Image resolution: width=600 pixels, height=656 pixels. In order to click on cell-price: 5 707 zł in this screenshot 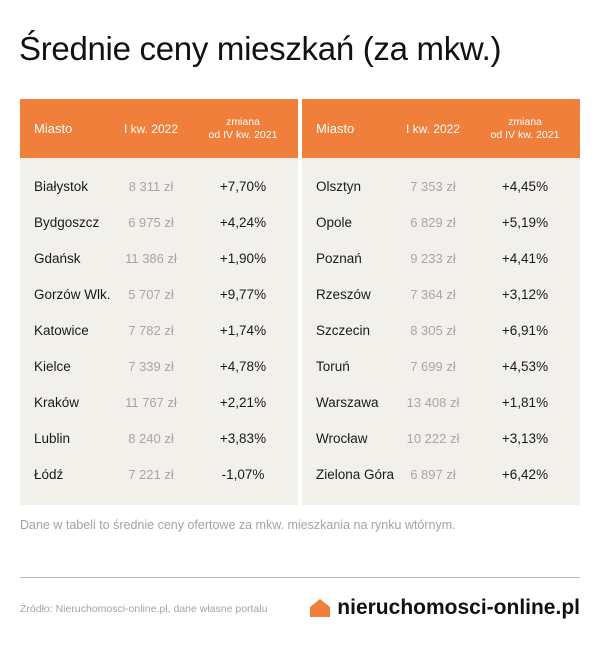, I will do `click(151, 294)`.